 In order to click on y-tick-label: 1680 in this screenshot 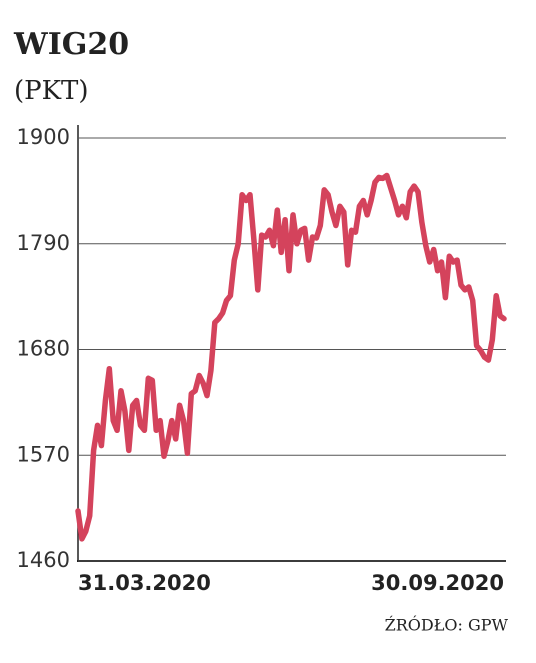, I will do `click(43, 349)`.